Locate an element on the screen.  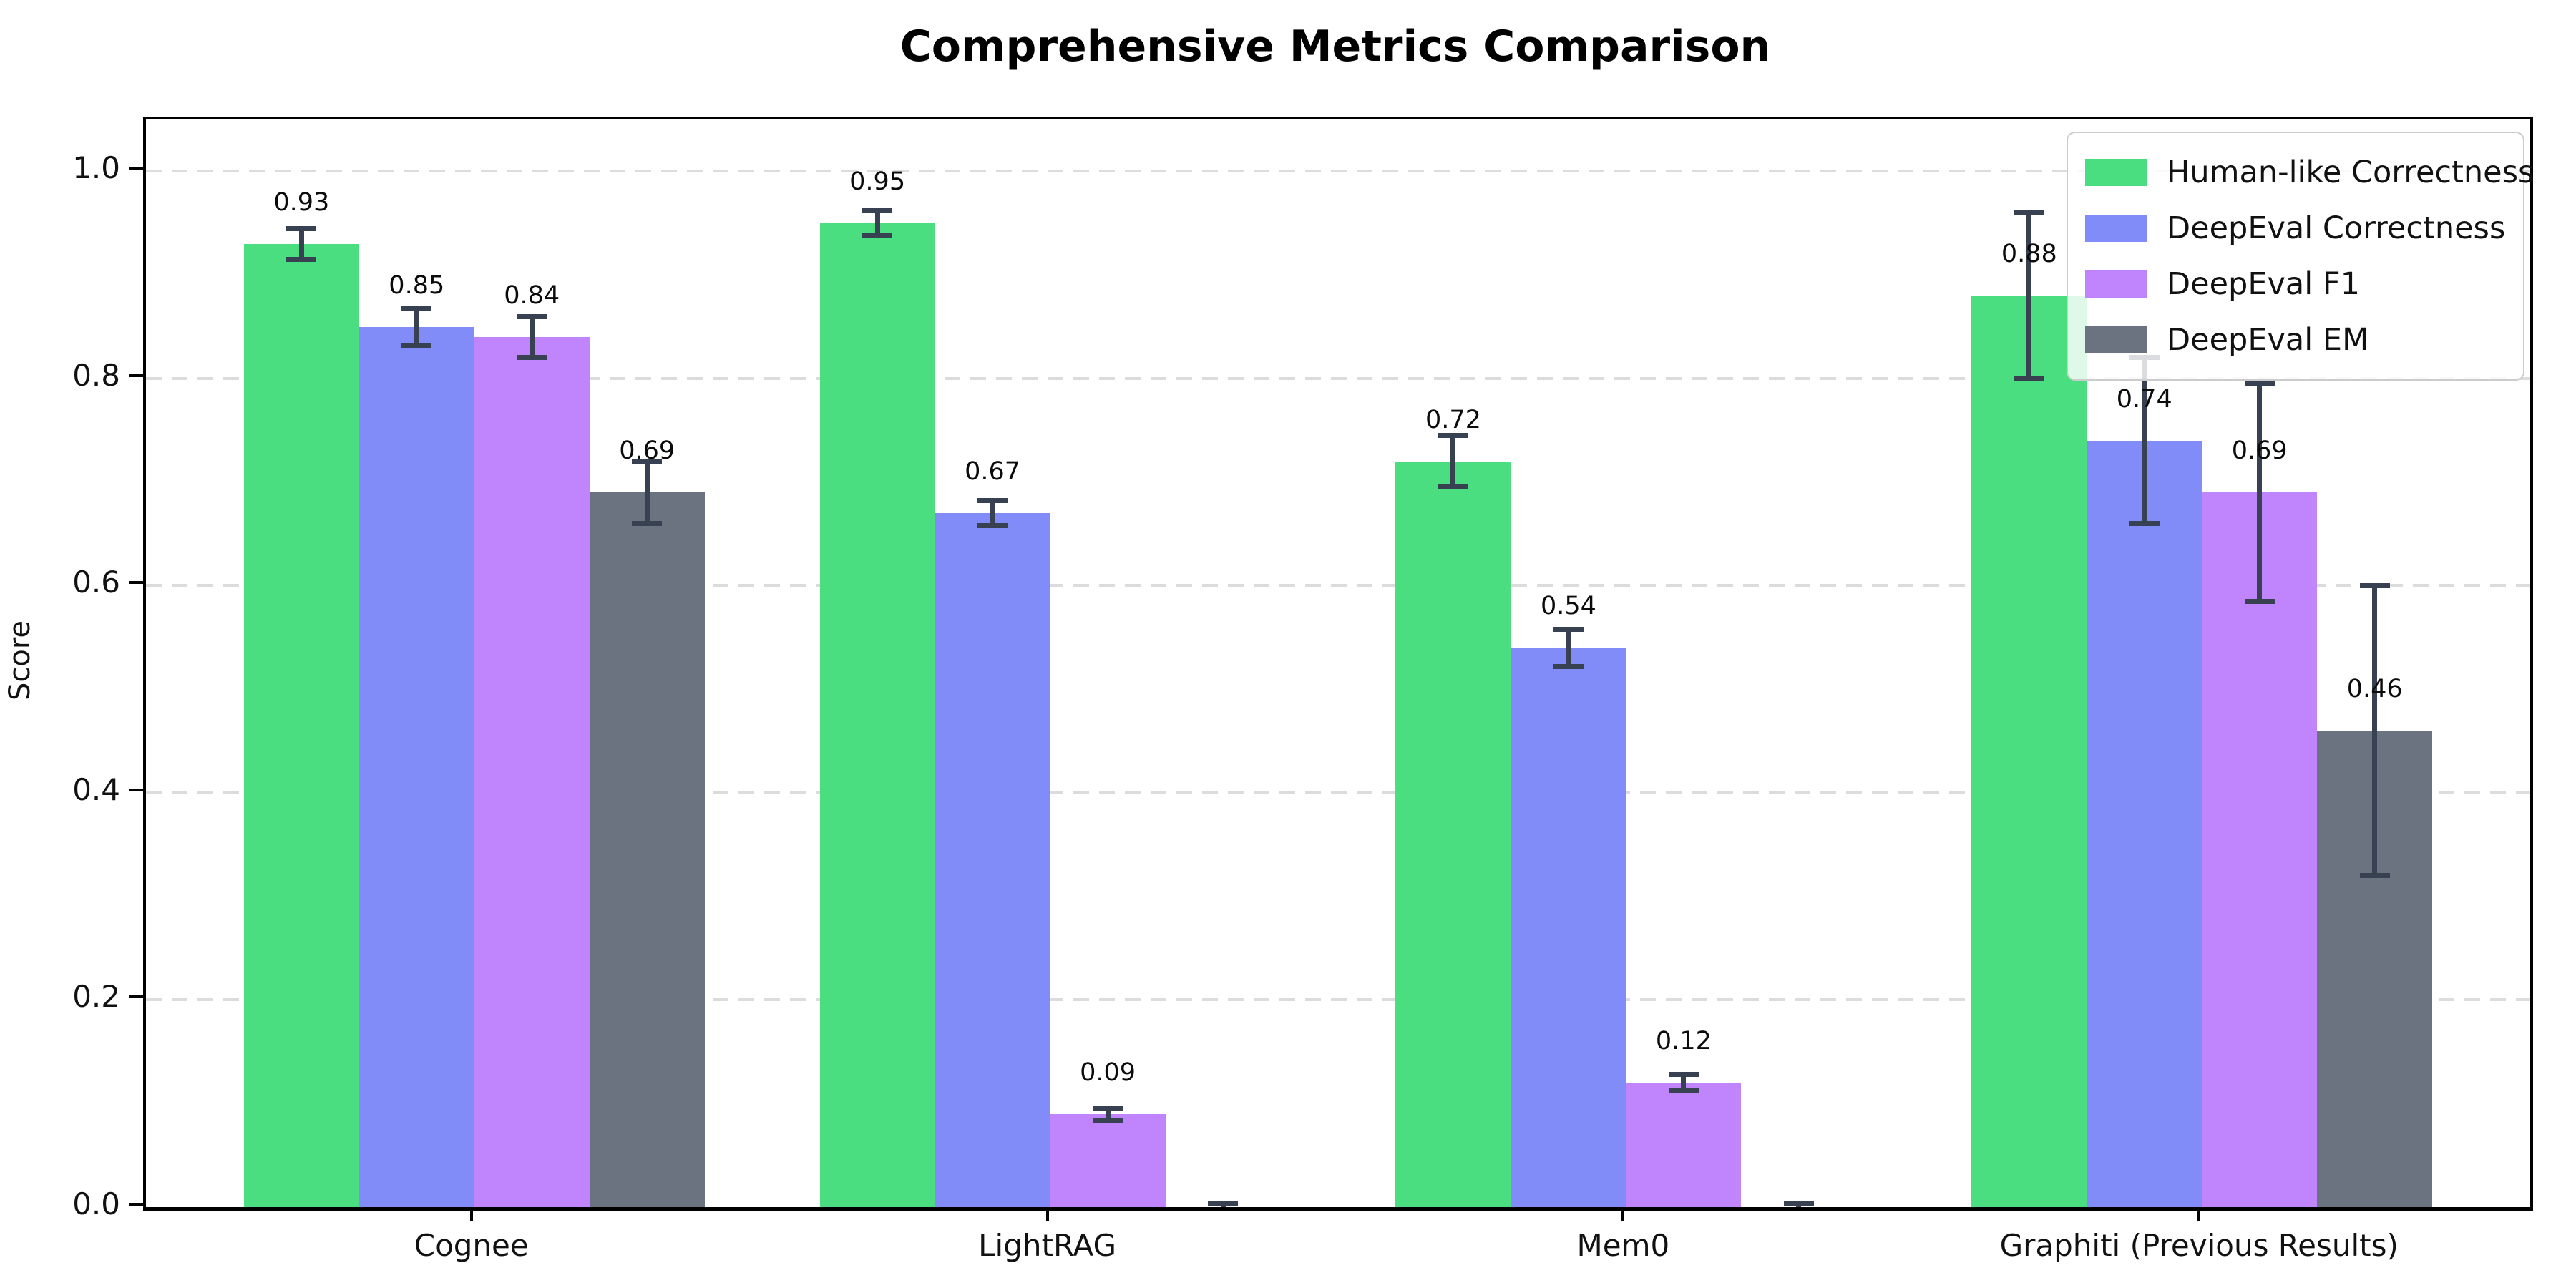
legend-item: DeepEval Correctness is located at coordinates (2304, 228).